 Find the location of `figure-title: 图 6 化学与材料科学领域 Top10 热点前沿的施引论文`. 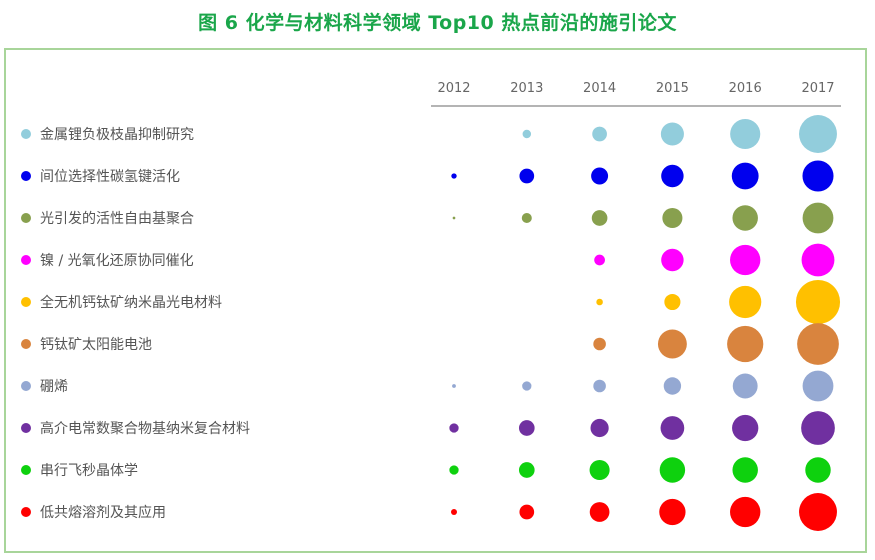

figure-title: 图 6 化学与材料科学领域 Top10 热点前沿的施引论文 is located at coordinates (437, 23).